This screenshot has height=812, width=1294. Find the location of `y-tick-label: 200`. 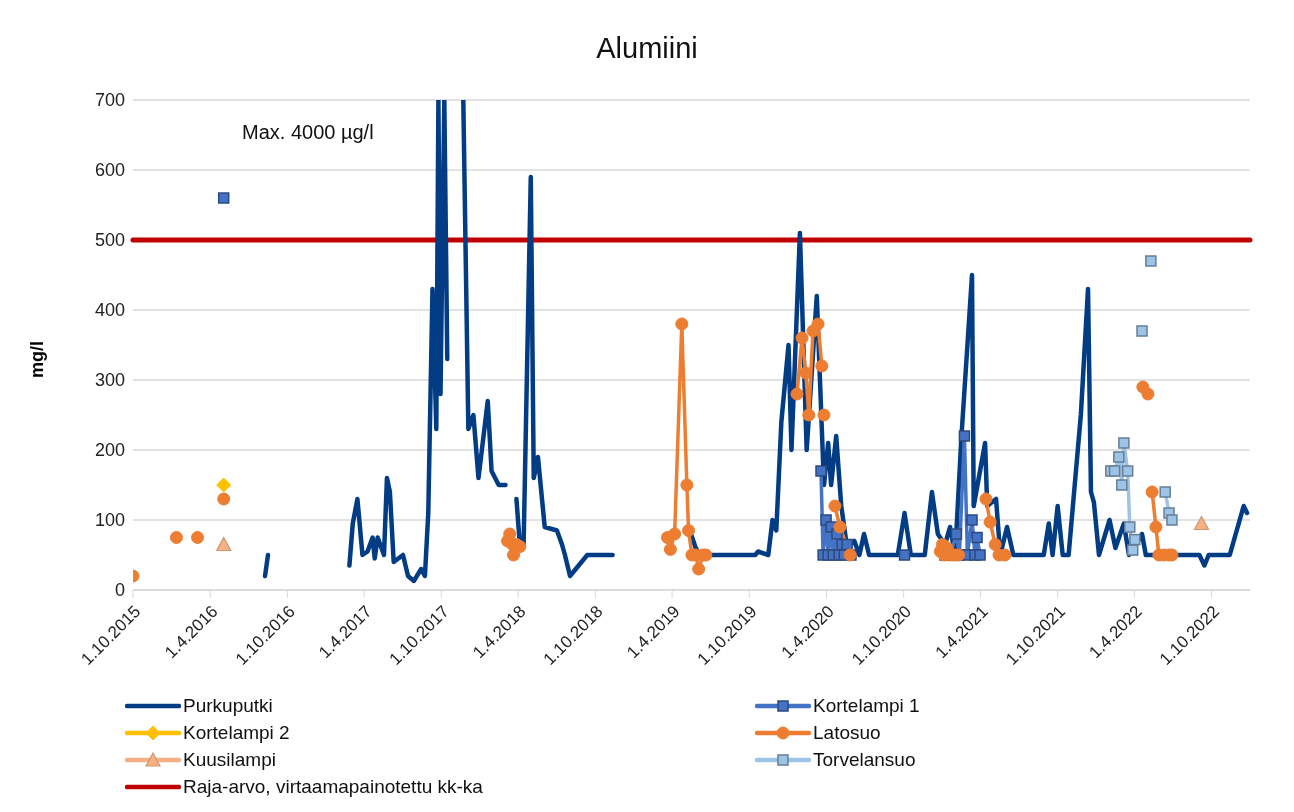

y-tick-label: 200 is located at coordinates (109, 450).